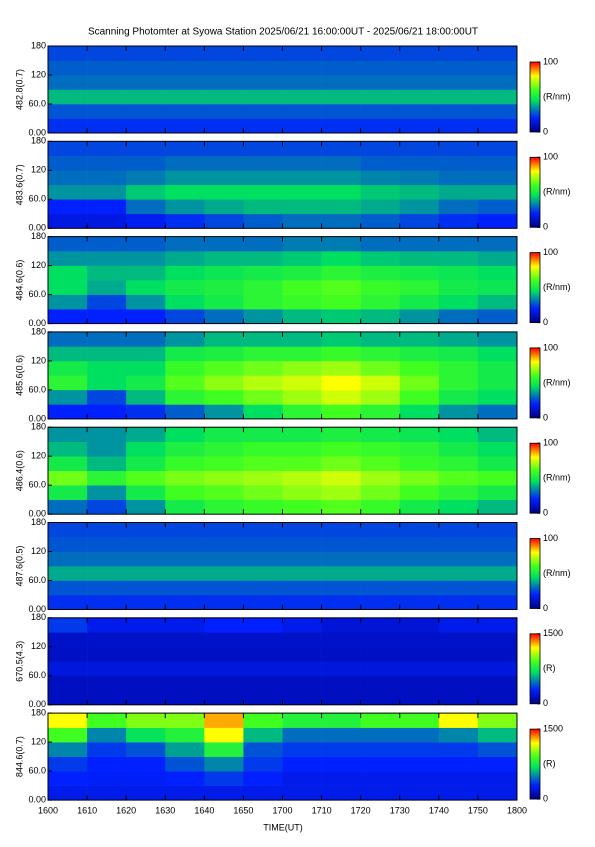 The width and height of the screenshot is (595, 847). Describe the element at coordinates (553, 728) in the screenshot. I see `colorbar-tick-label: 1500` at that location.